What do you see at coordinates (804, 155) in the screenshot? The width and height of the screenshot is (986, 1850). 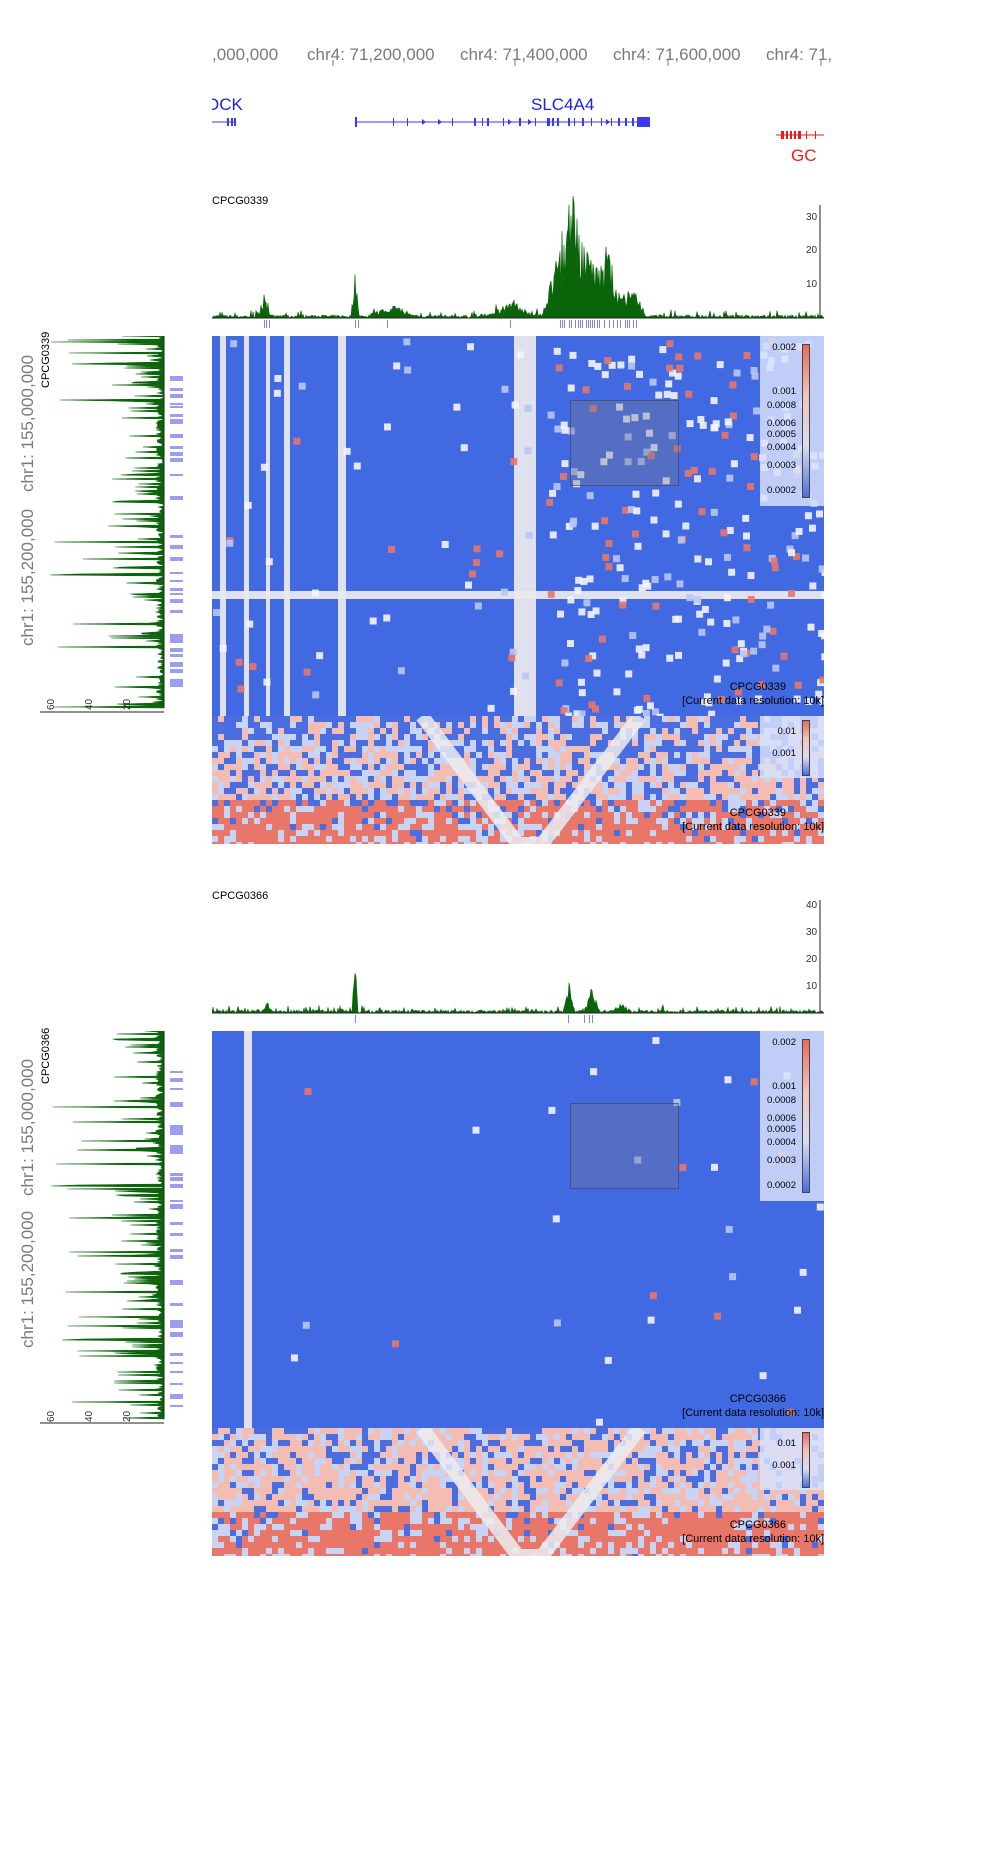 I see `gene-label-gc: GC` at bounding box center [804, 155].